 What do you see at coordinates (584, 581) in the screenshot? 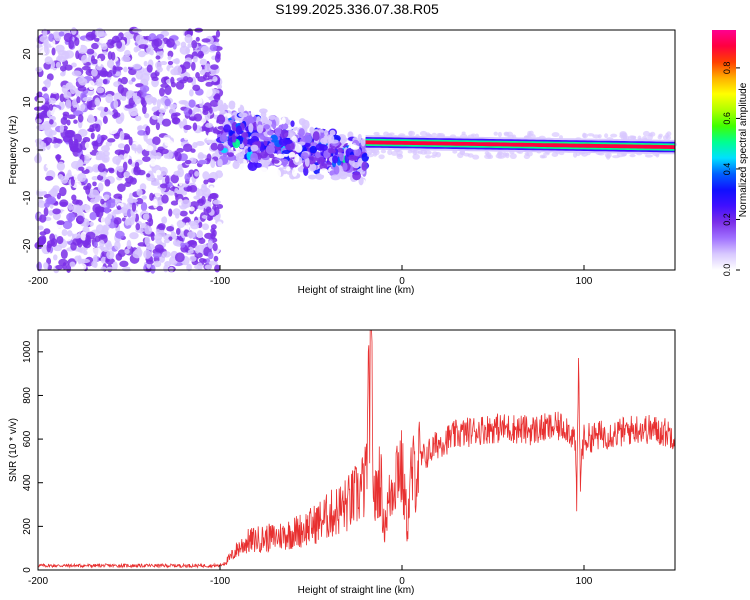
I see `snr-x-tick-label: 100` at bounding box center [584, 581].